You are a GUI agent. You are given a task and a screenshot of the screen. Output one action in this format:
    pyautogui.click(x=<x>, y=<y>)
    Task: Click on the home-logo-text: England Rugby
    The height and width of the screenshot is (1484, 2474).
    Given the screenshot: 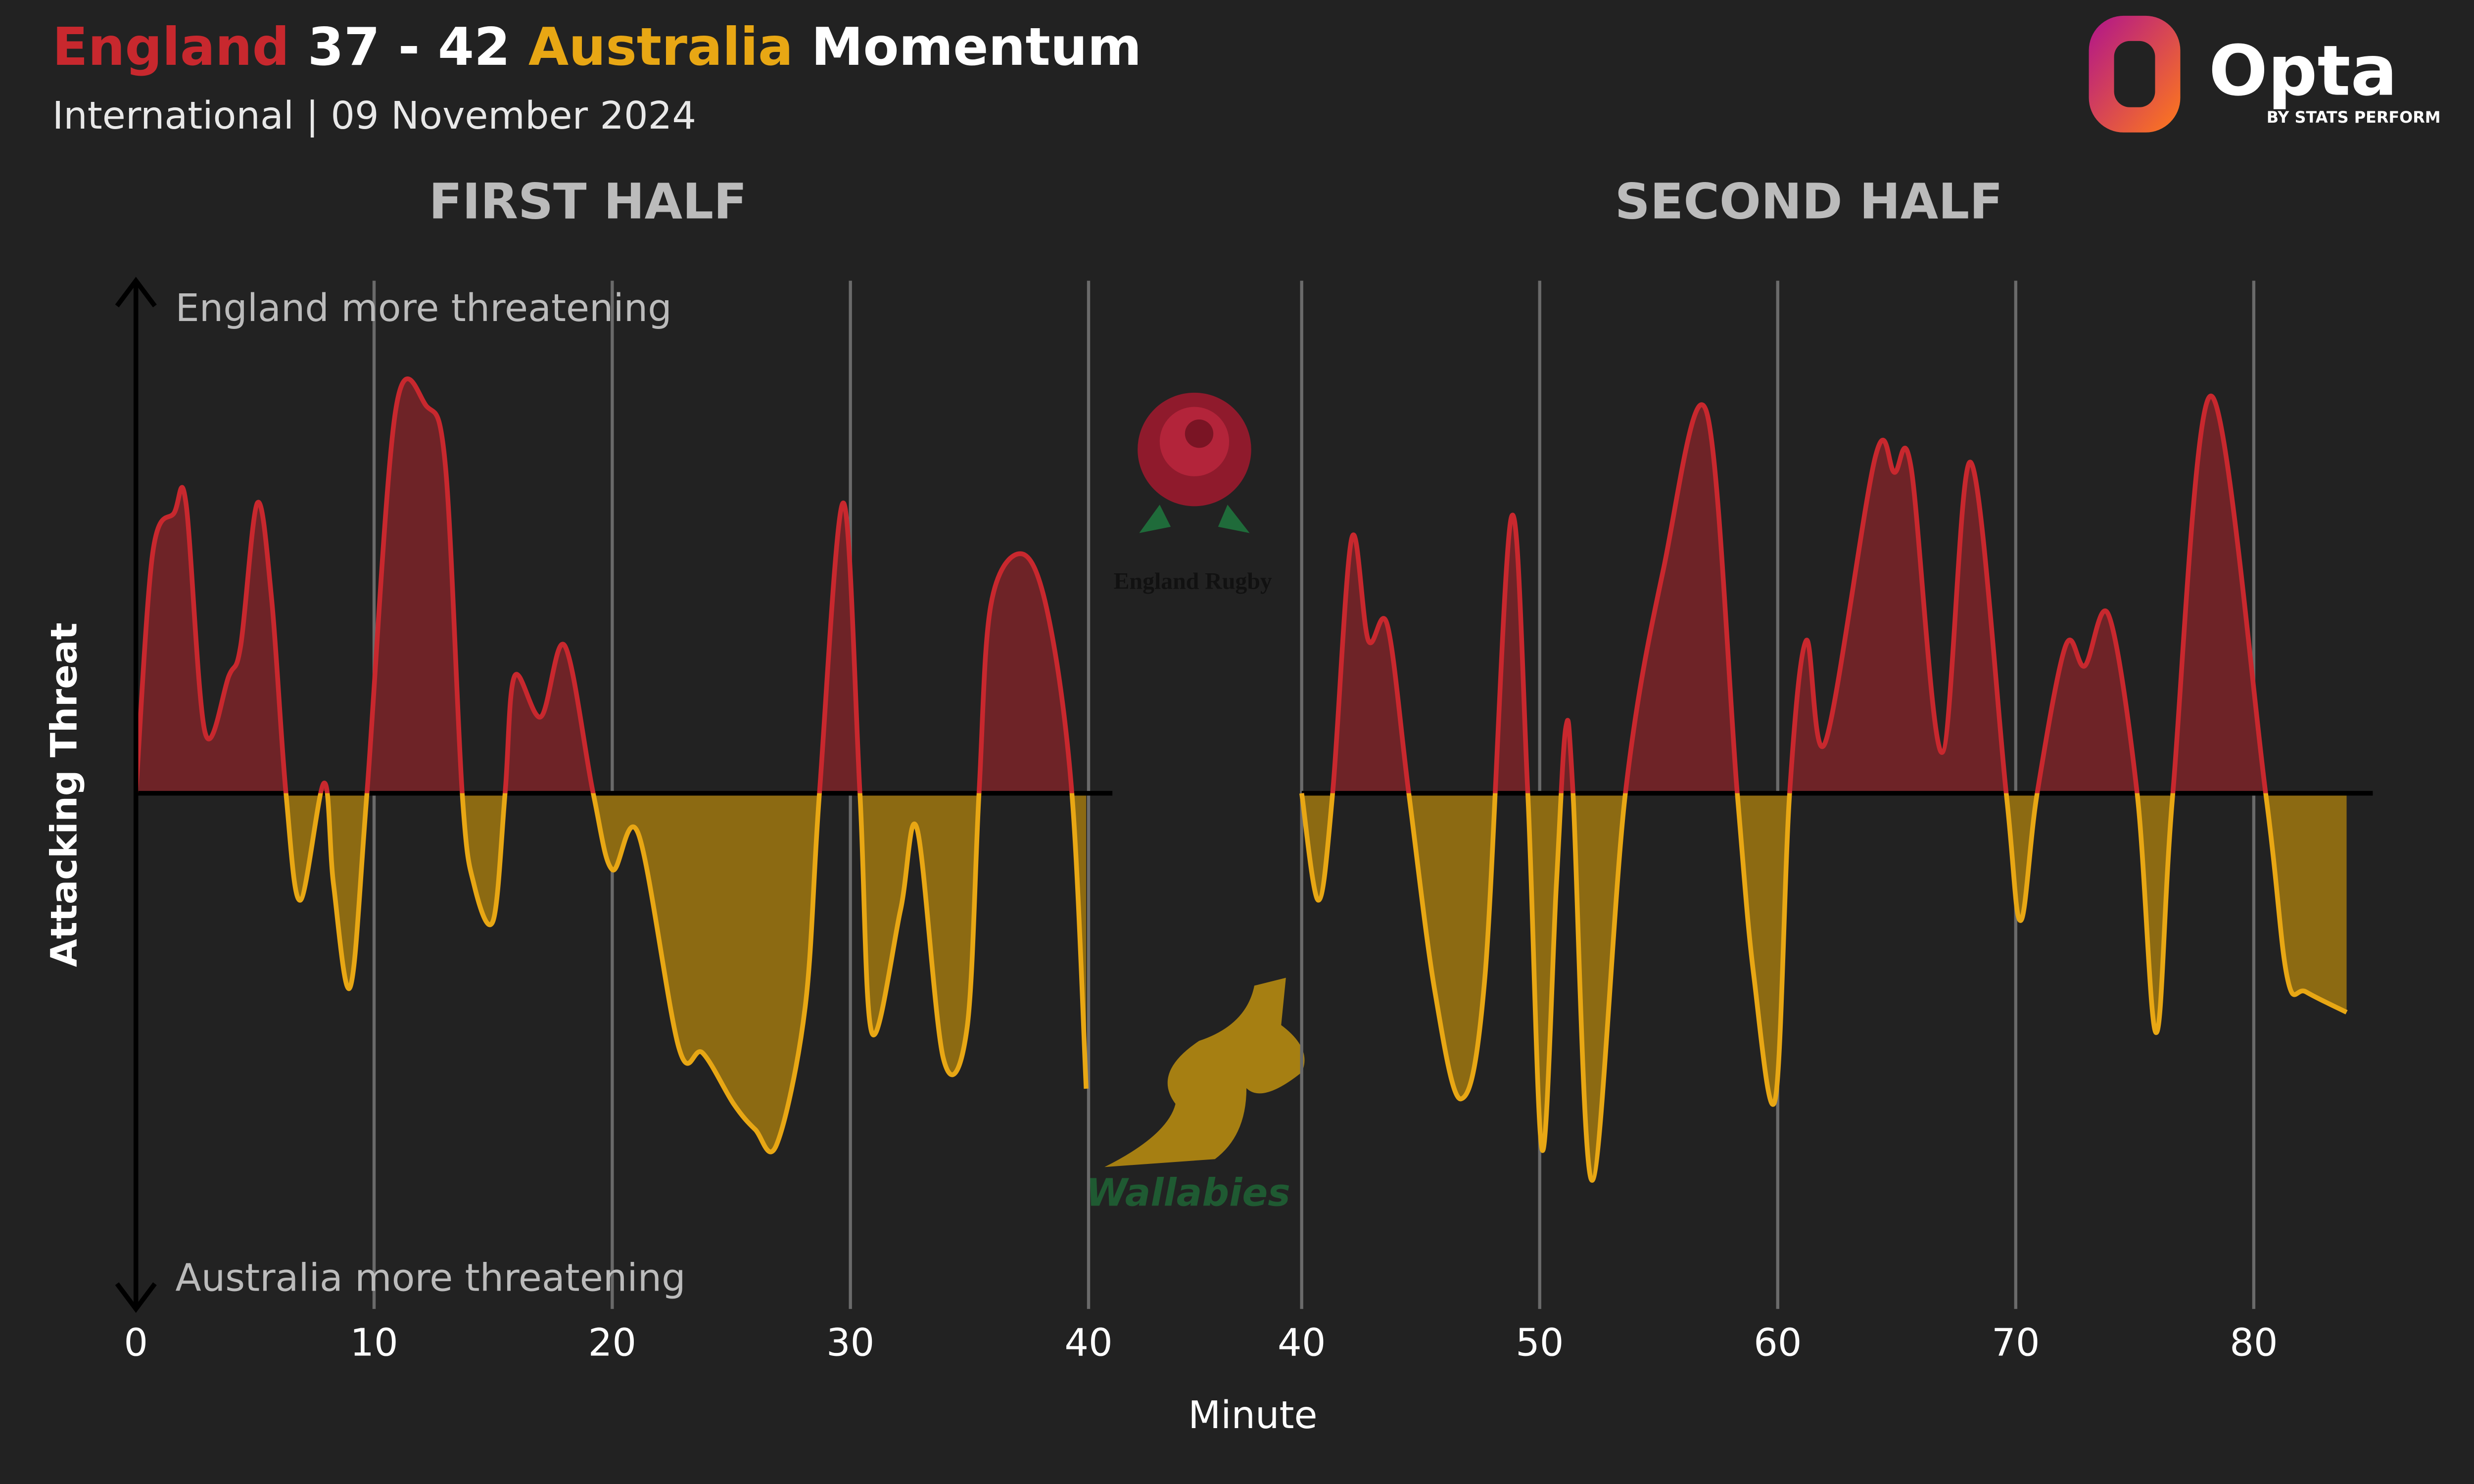 What is the action you would take?
    pyautogui.click(x=1193, y=581)
    